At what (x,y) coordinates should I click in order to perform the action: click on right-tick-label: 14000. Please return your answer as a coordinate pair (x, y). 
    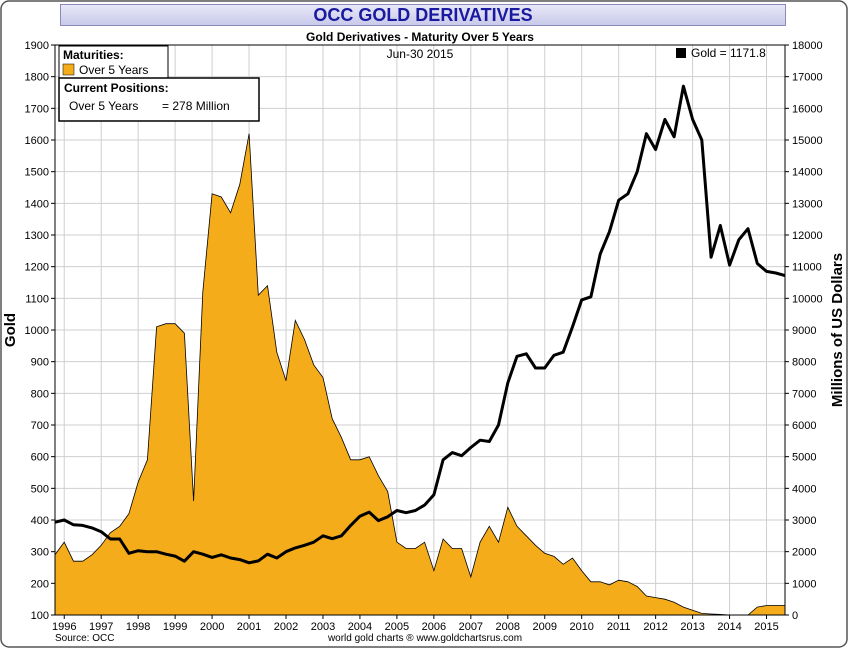
    Looking at the image, I should click on (807, 173).